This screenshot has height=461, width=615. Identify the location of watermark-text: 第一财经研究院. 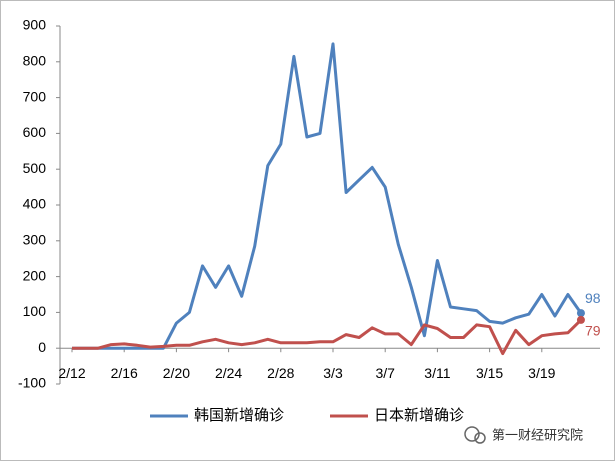
(537, 434).